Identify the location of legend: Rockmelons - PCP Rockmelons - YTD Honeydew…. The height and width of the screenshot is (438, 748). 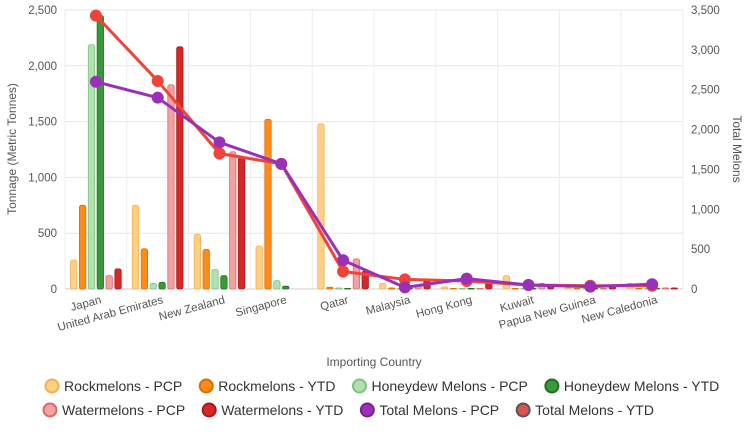
(380, 398).